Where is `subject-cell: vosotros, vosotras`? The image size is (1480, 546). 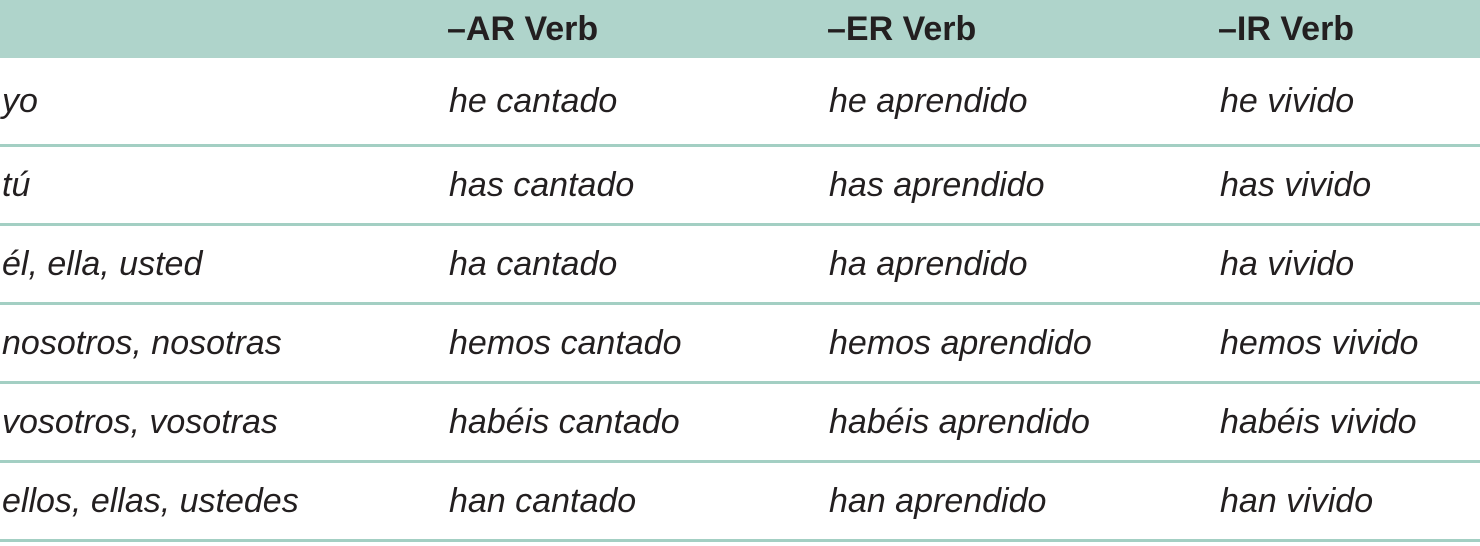 subject-cell: vosotros, vosotras is located at coordinates (223, 422).